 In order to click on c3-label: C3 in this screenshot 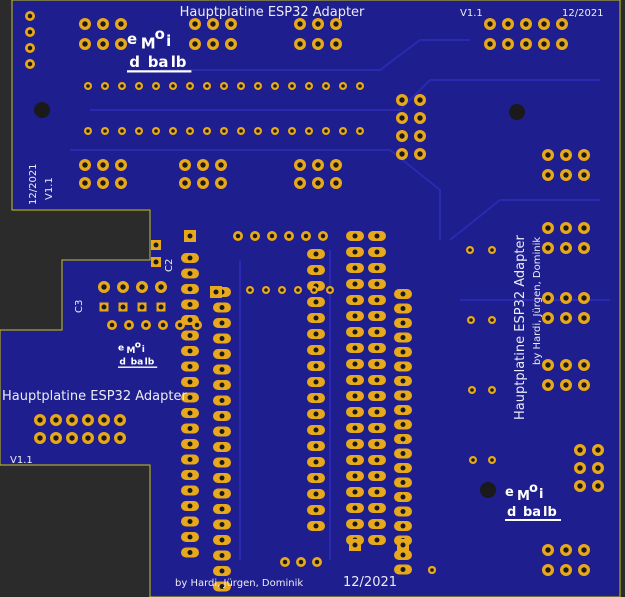, I will do `click(79, 306)`.